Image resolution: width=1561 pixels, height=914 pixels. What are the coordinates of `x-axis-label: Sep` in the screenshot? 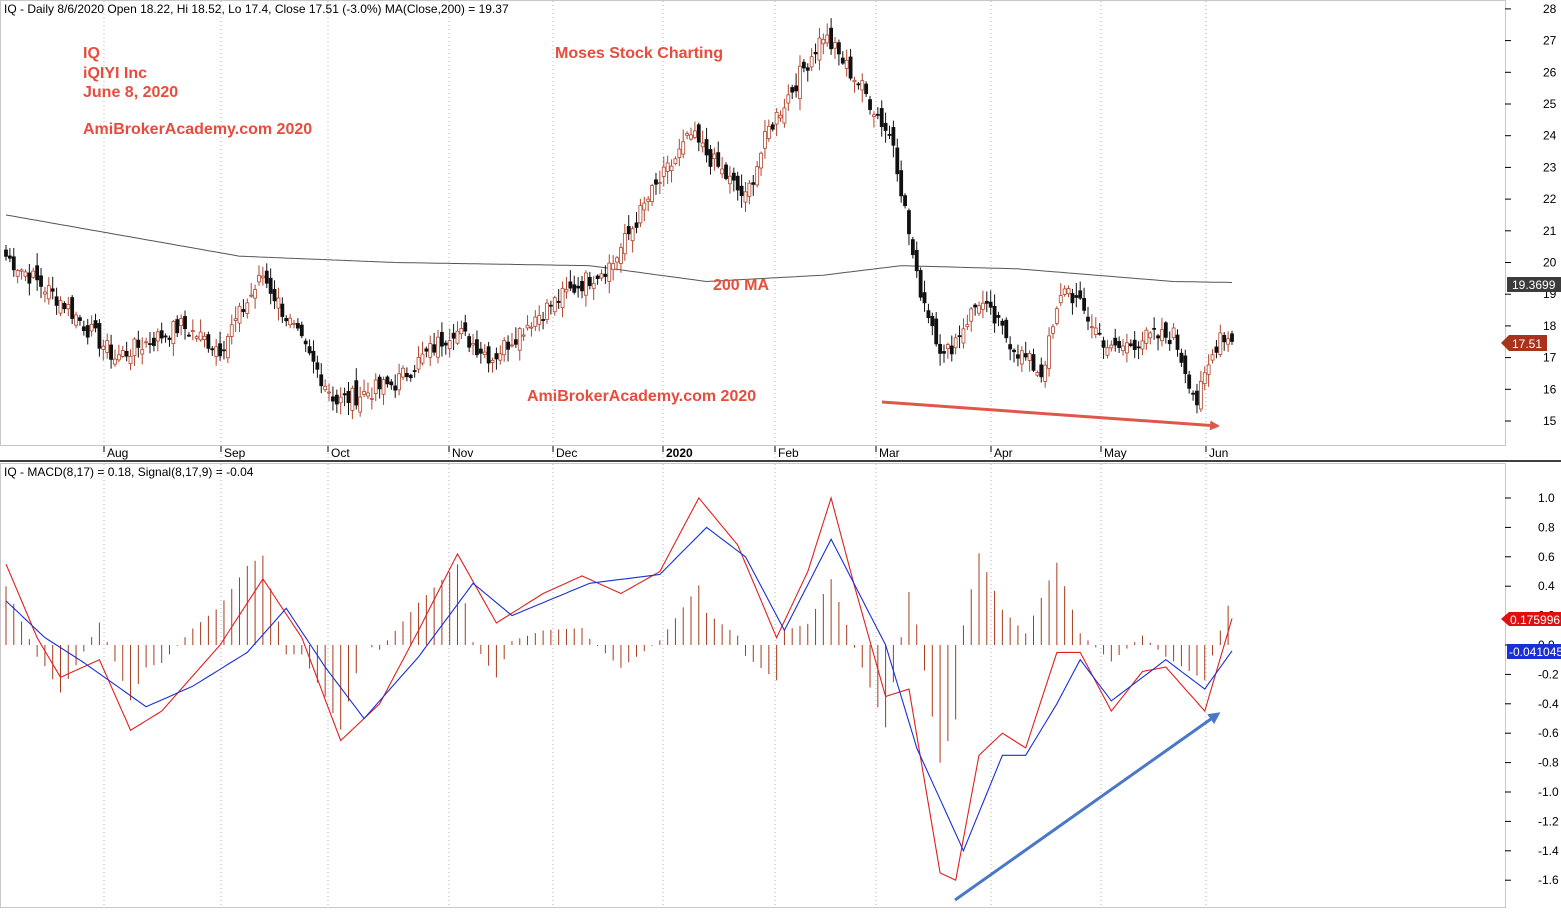 It's located at (235, 453).